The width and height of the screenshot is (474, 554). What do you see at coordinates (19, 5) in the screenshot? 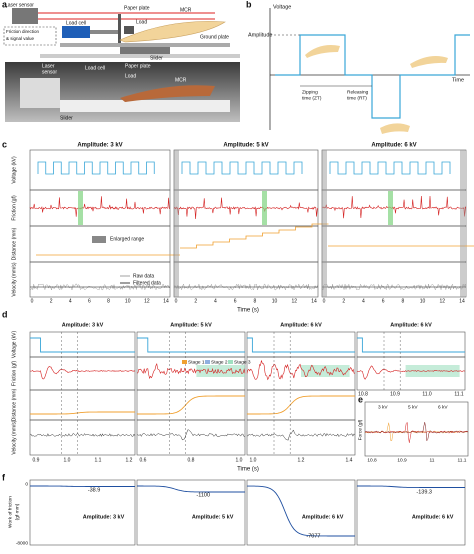
I see `label: Laser sensor` at bounding box center [19, 5].